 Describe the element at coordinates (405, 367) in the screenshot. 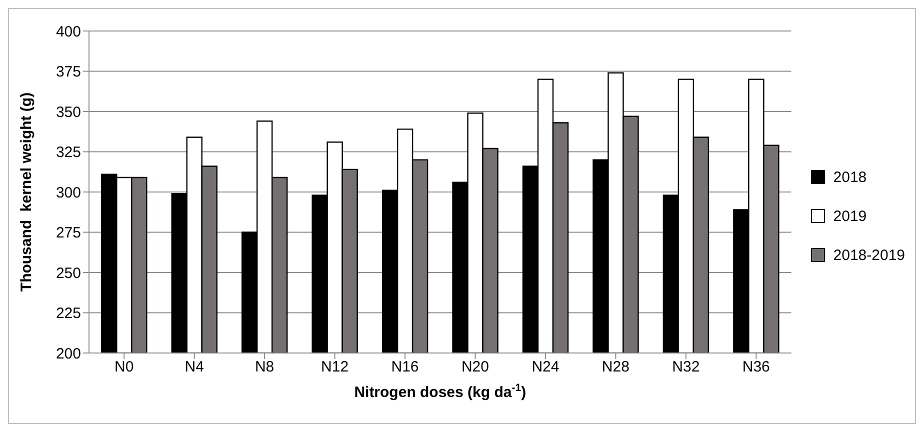

I see `x-tick-label: N16` at that location.